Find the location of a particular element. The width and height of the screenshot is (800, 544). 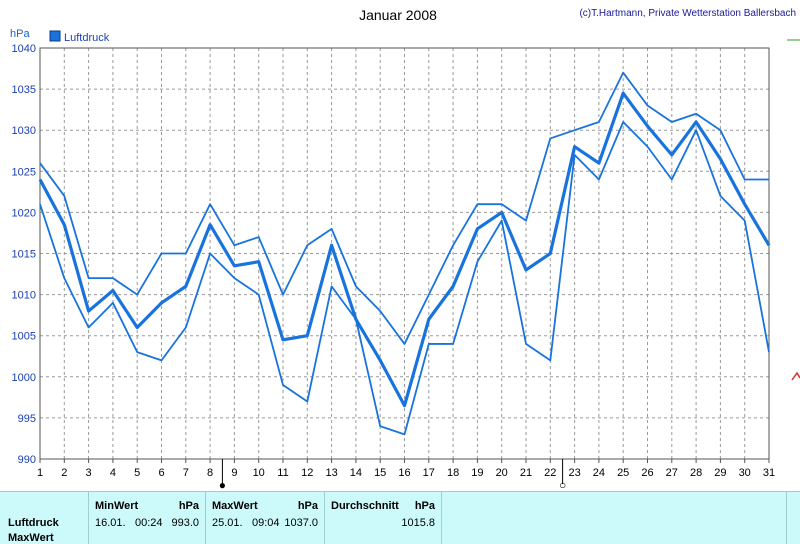

stats-edge-cell is located at coordinates (793, 518).